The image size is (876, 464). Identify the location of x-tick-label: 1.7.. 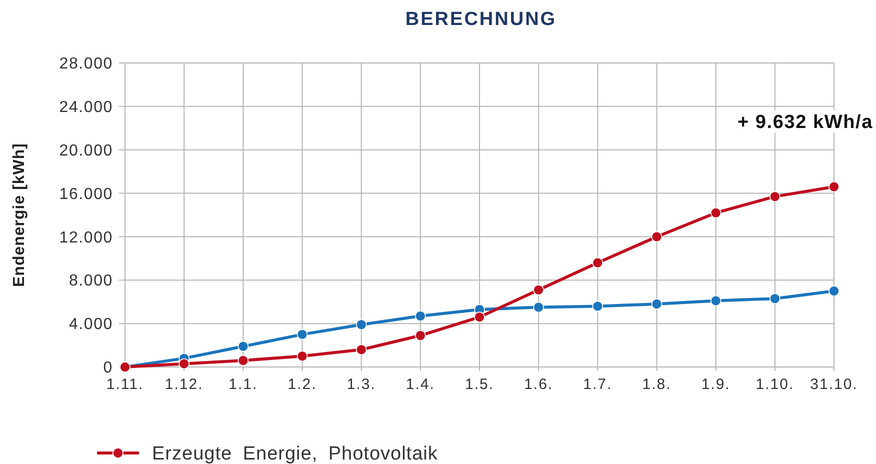
(597, 384).